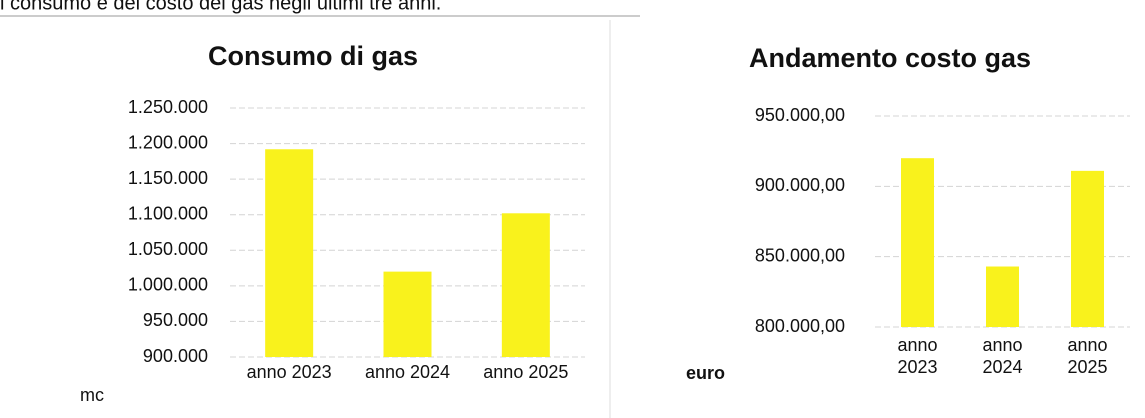 This screenshot has height=418, width=1145. Describe the element at coordinates (92, 395) in the screenshot. I see `y-axis-label: mc` at that location.